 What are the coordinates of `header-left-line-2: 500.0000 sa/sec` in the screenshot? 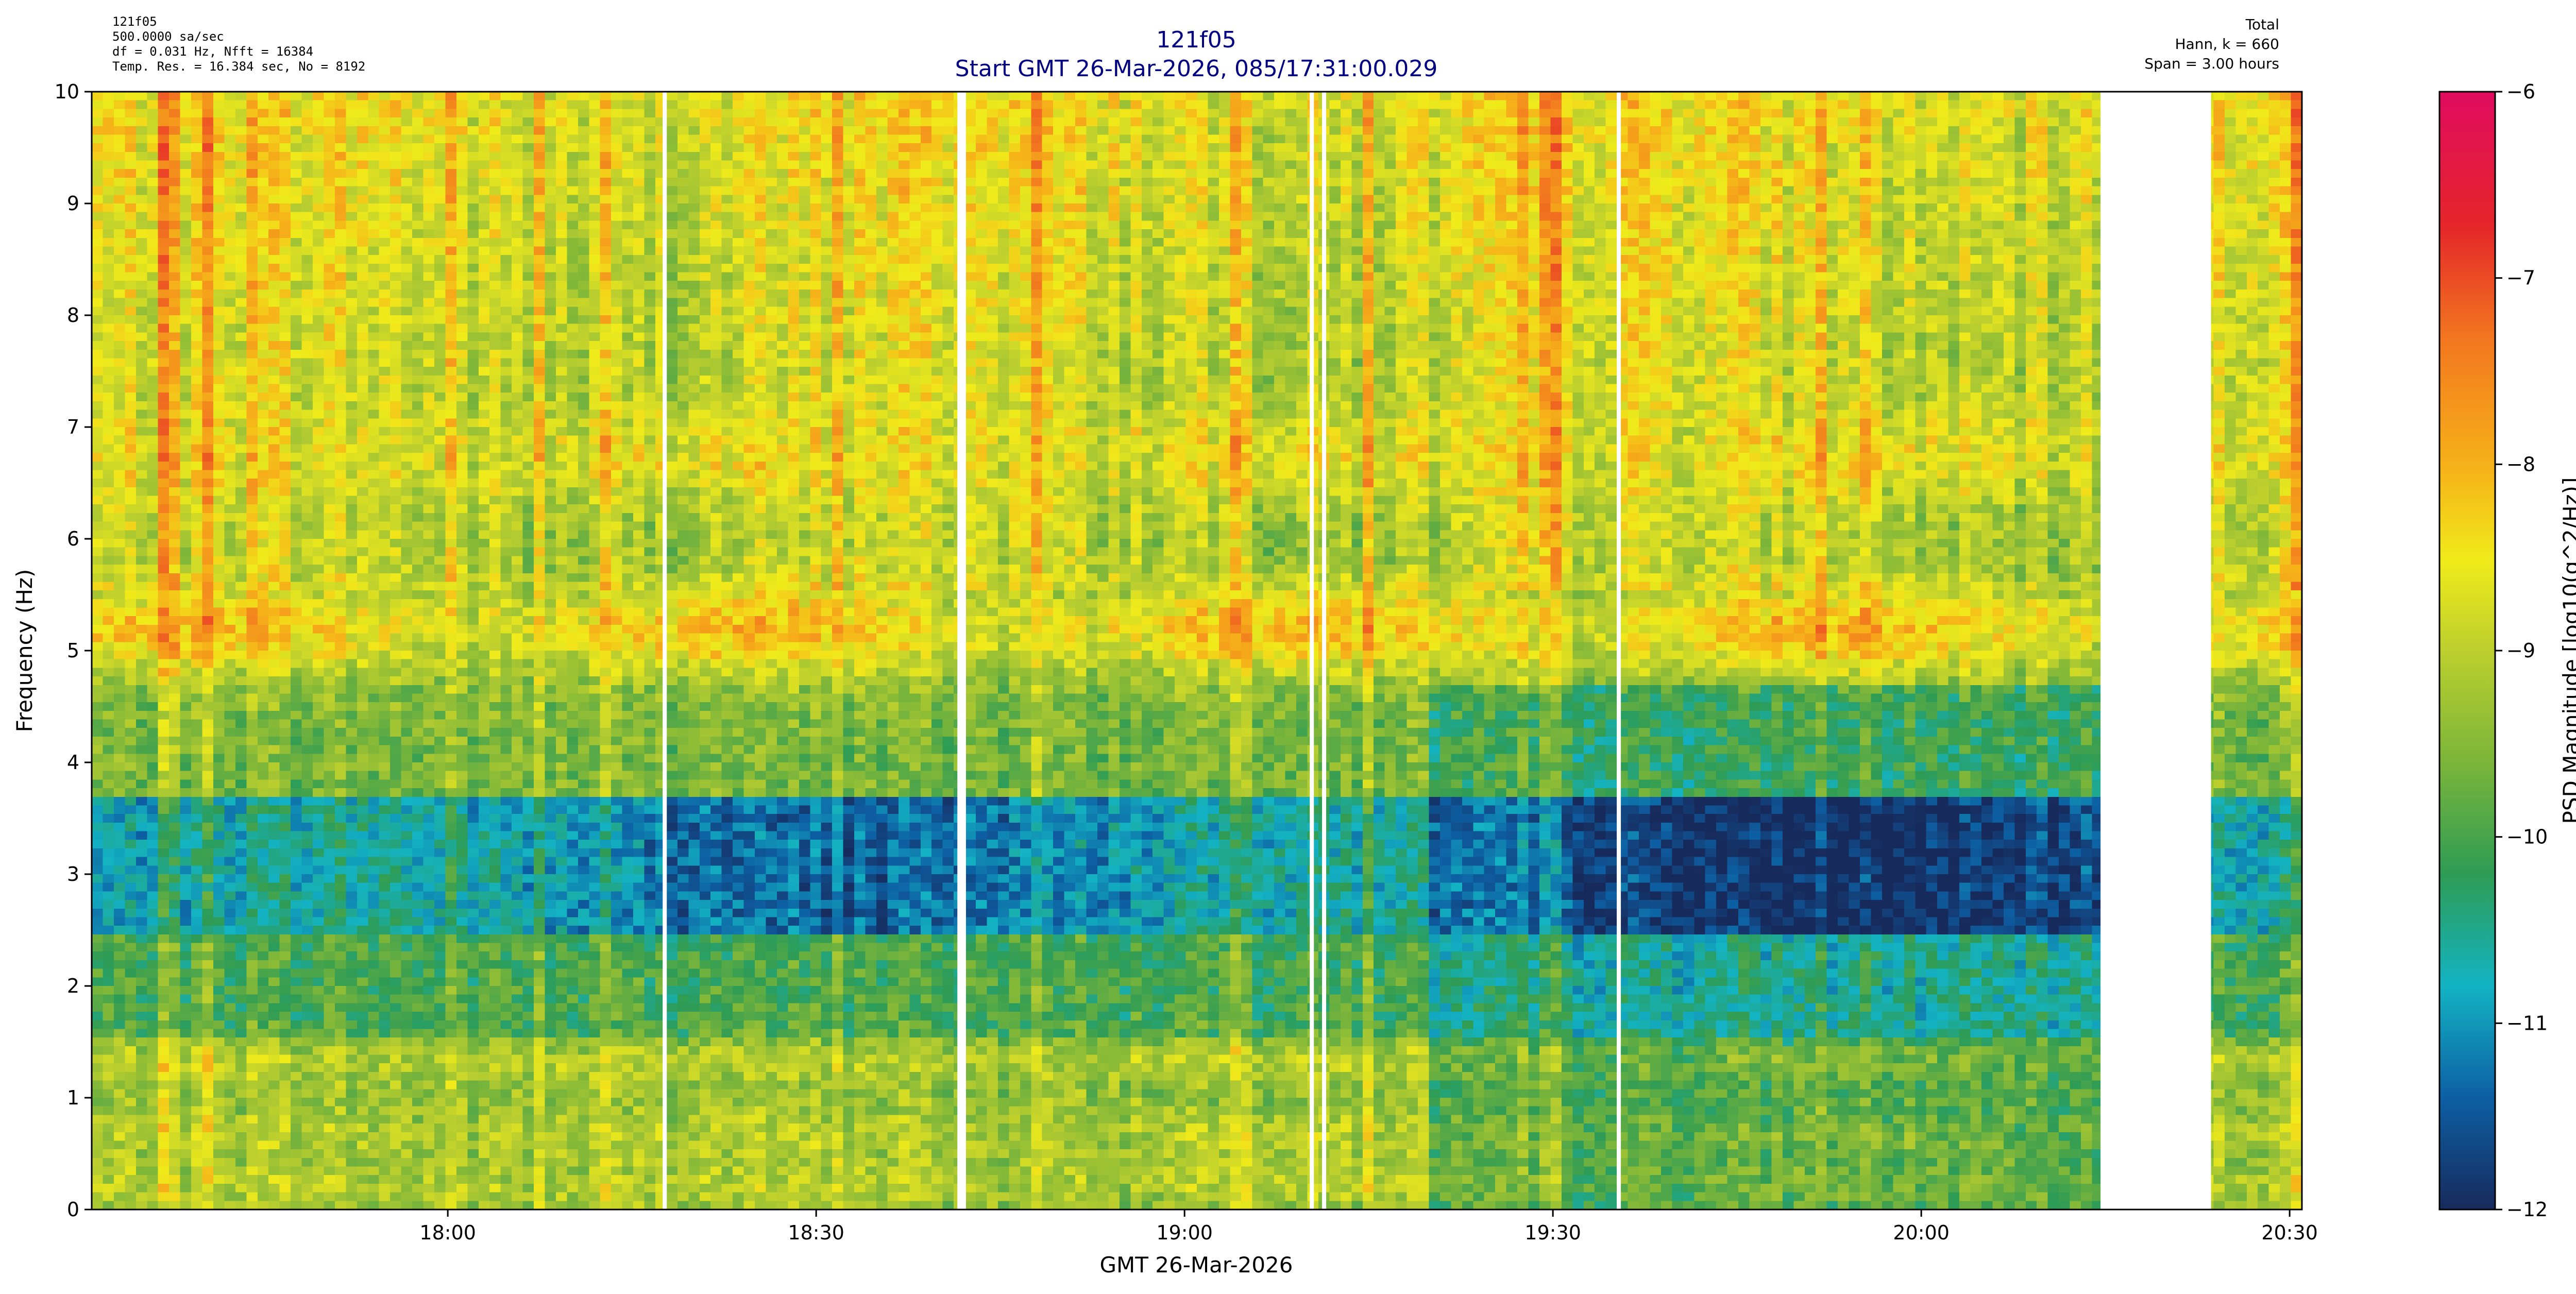 It's located at (168, 36).